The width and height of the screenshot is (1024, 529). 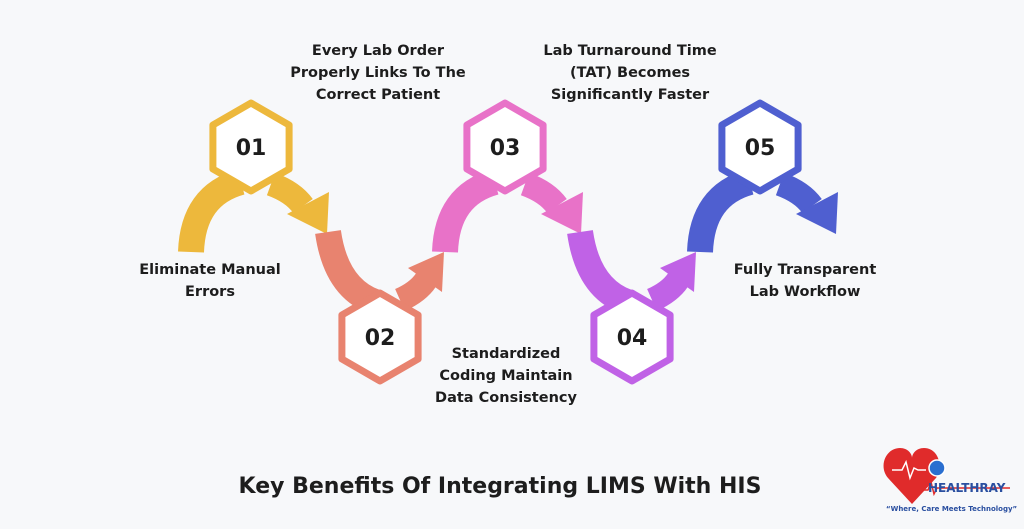 I want to click on step-01: 01, so click(x=253, y=176).